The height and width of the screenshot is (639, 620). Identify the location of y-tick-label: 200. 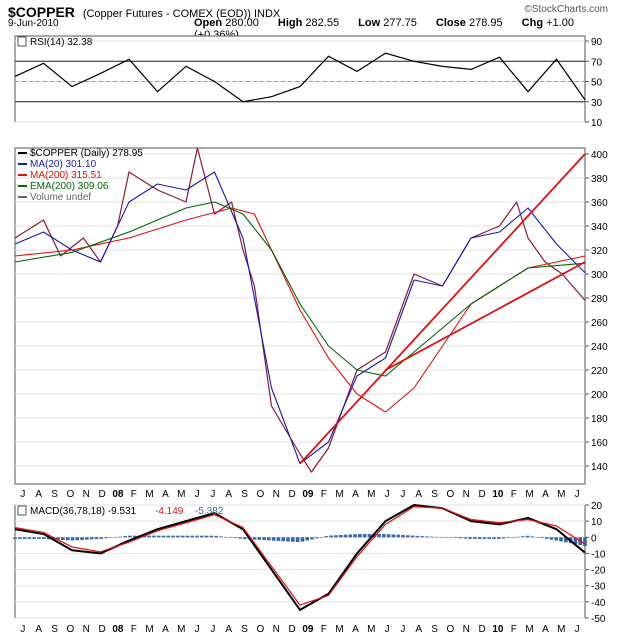
(599, 395).